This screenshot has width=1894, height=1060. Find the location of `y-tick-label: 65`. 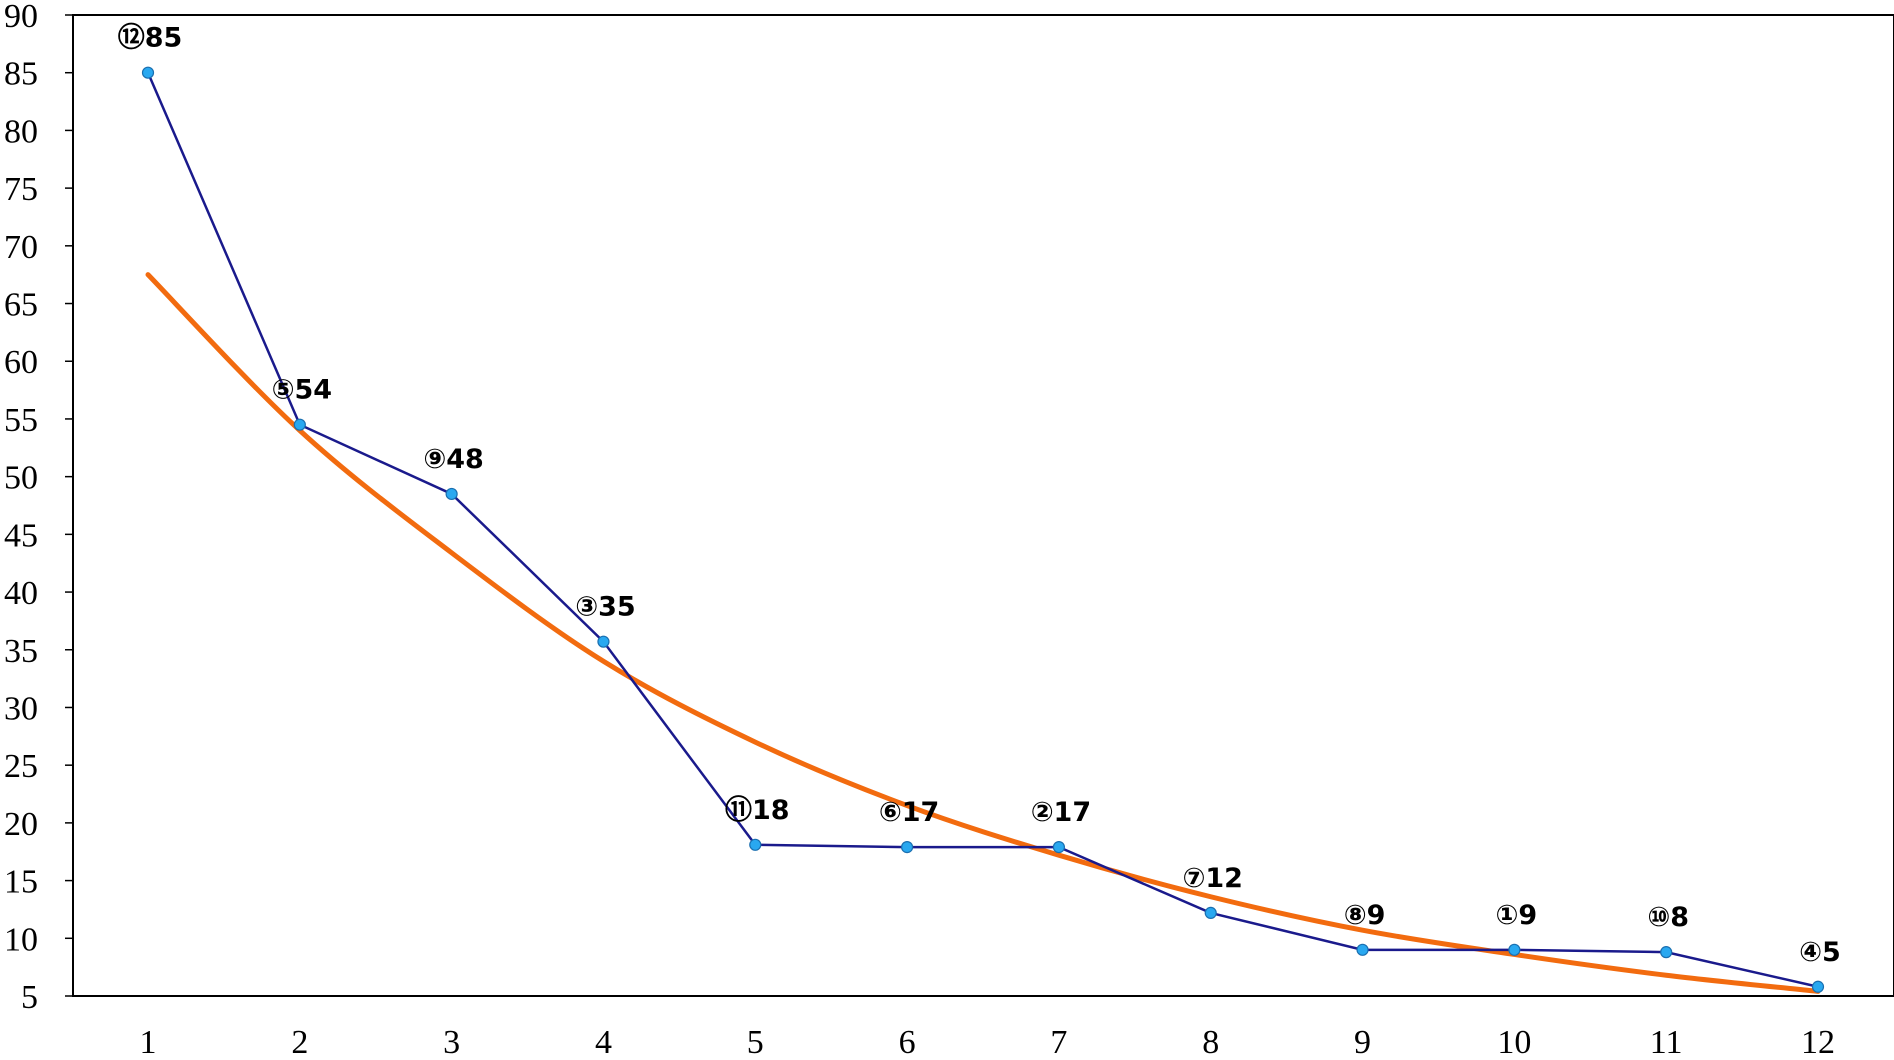

y-tick-label: 65 is located at coordinates (21, 305).